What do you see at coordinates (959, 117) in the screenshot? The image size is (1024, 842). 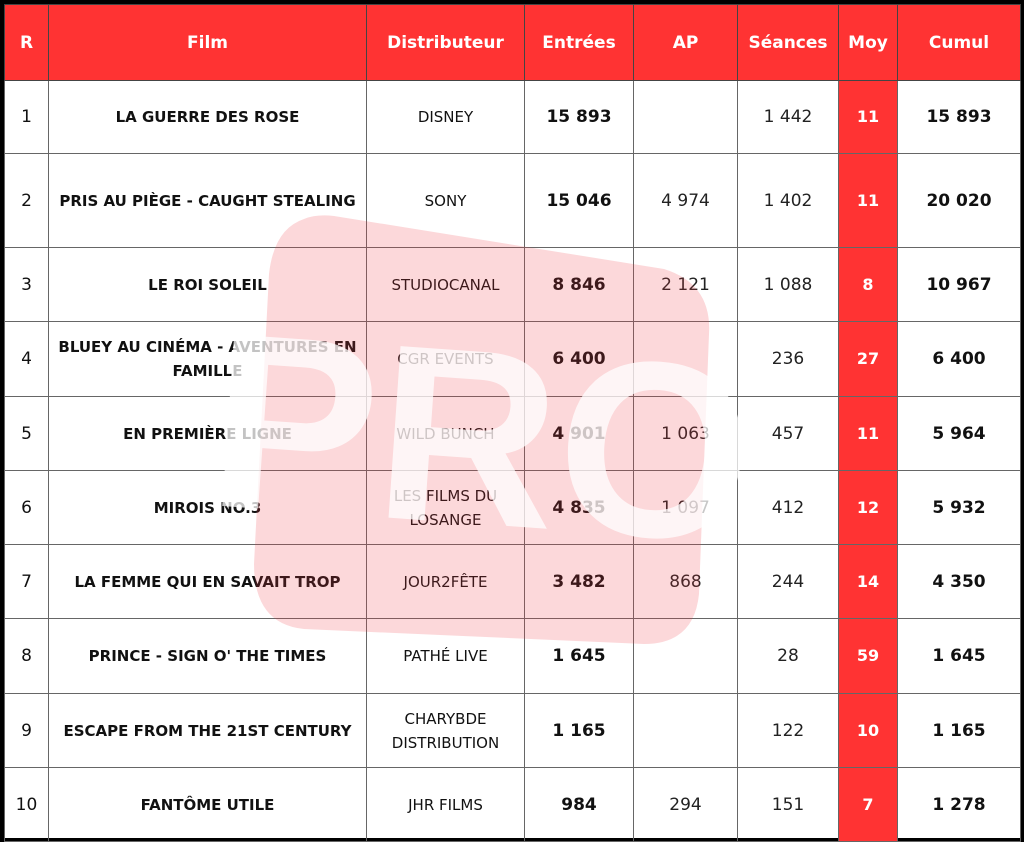 I see `cumulative-cell: 15 893` at bounding box center [959, 117].